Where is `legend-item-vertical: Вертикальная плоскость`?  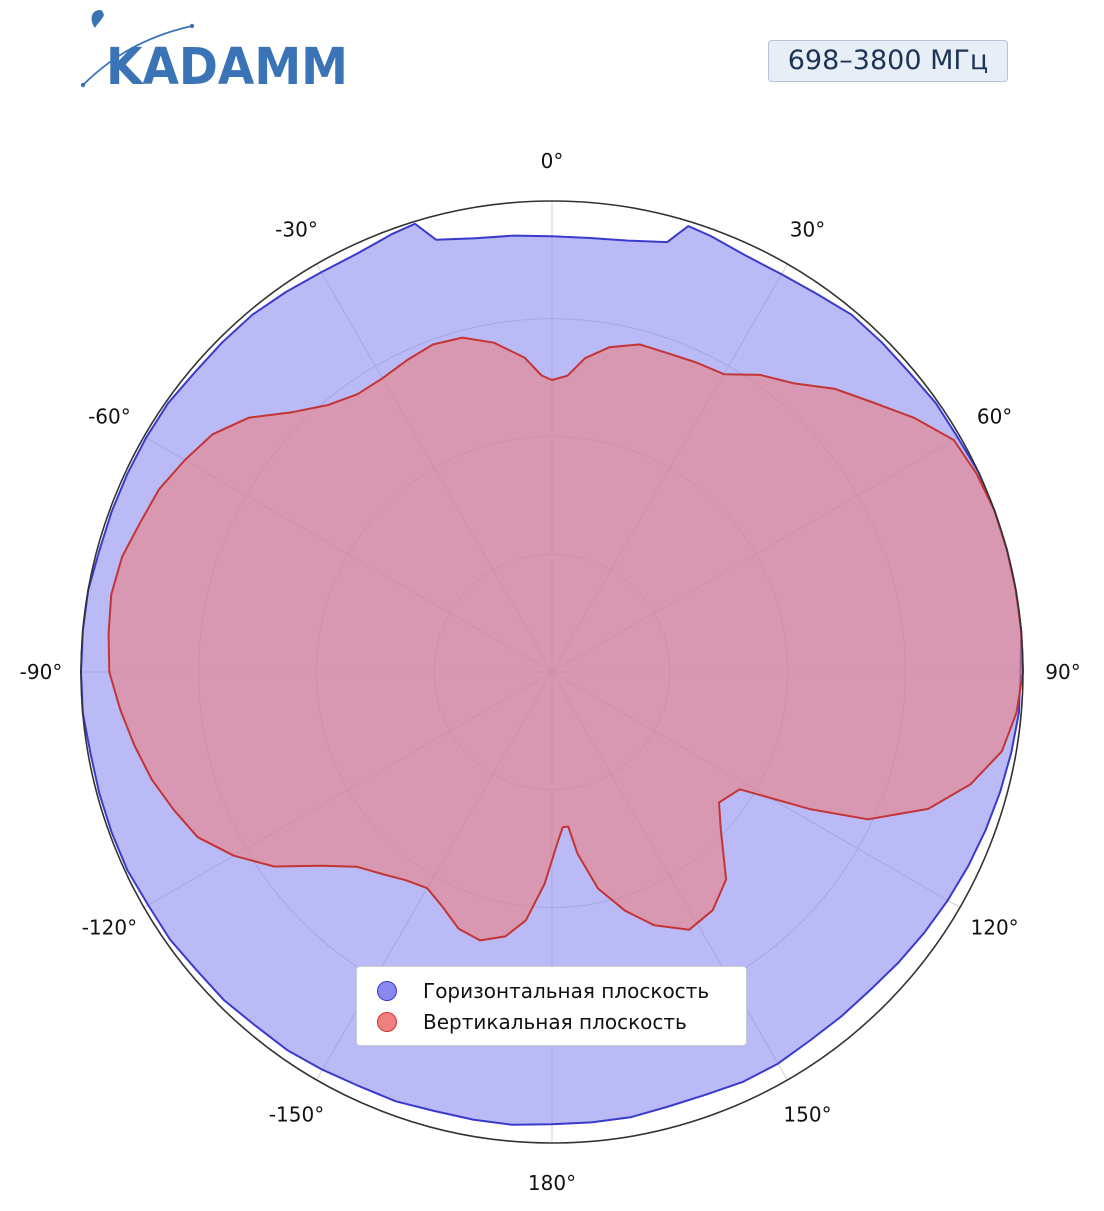 legend-item-vertical: Вертикальная плоскость is located at coordinates (561, 1021).